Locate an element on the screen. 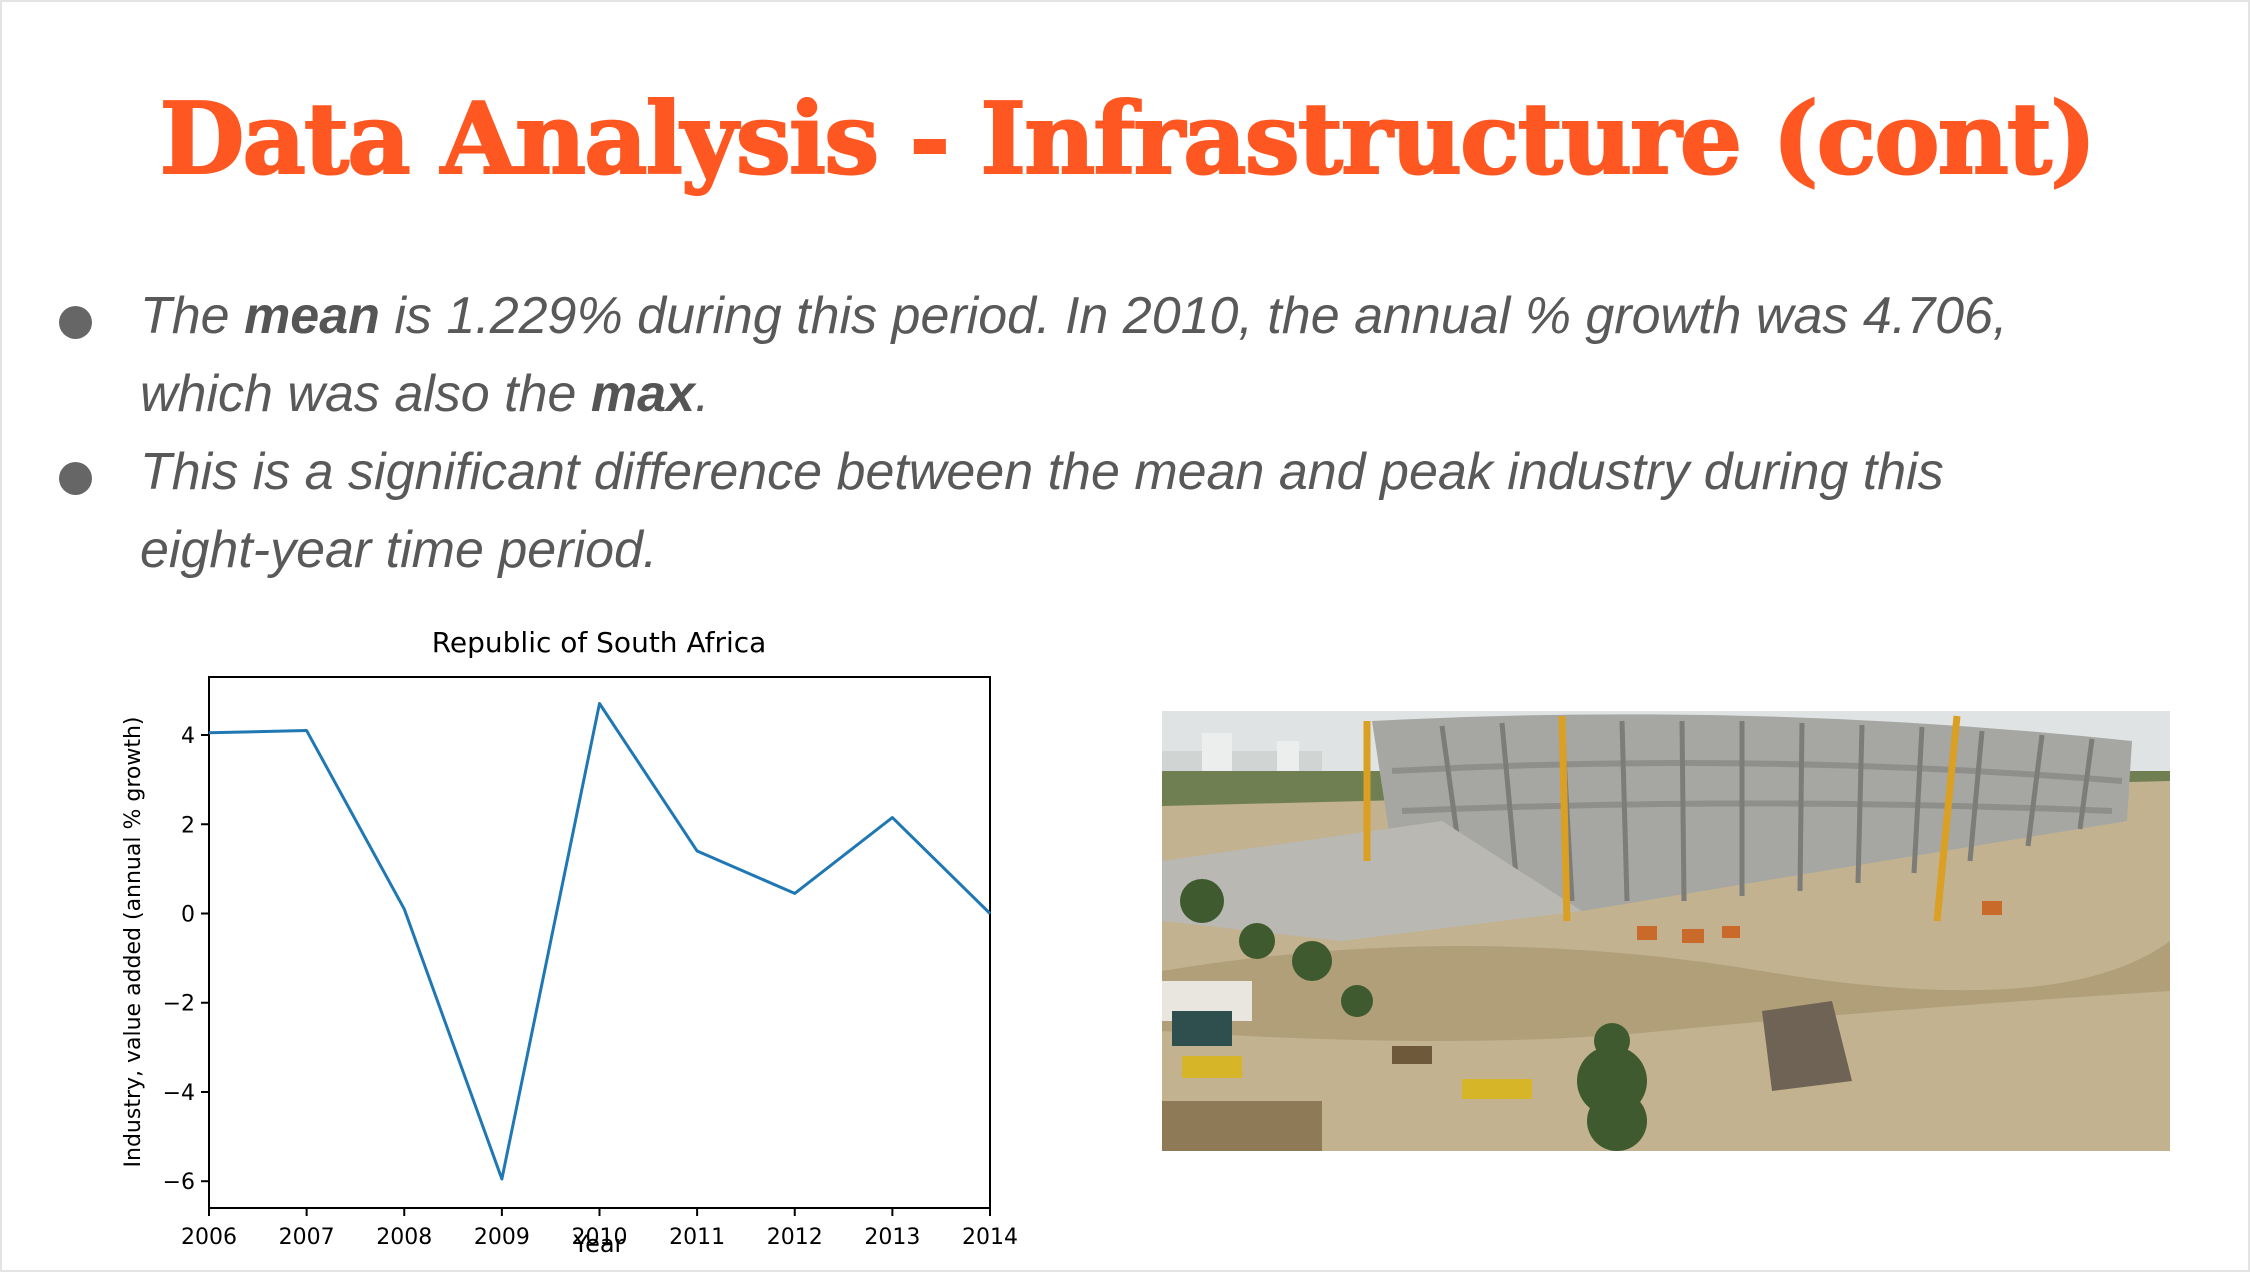 The width and height of the screenshot is (2250, 1272). series-layer is located at coordinates (600, 941).